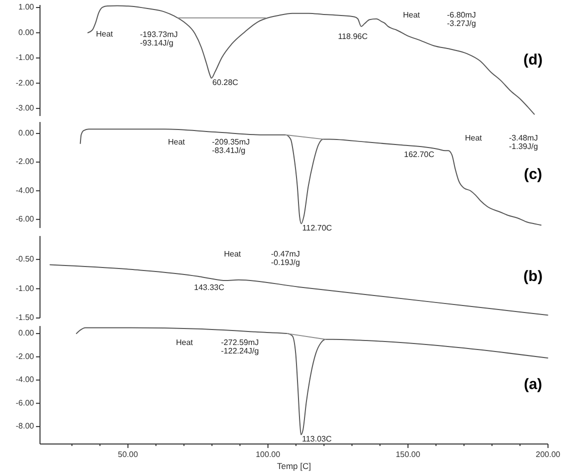 The width and height of the screenshot is (573, 473). What do you see at coordinates (157, 43) in the screenshot?
I see `annotation: -93.14J/g` at bounding box center [157, 43].